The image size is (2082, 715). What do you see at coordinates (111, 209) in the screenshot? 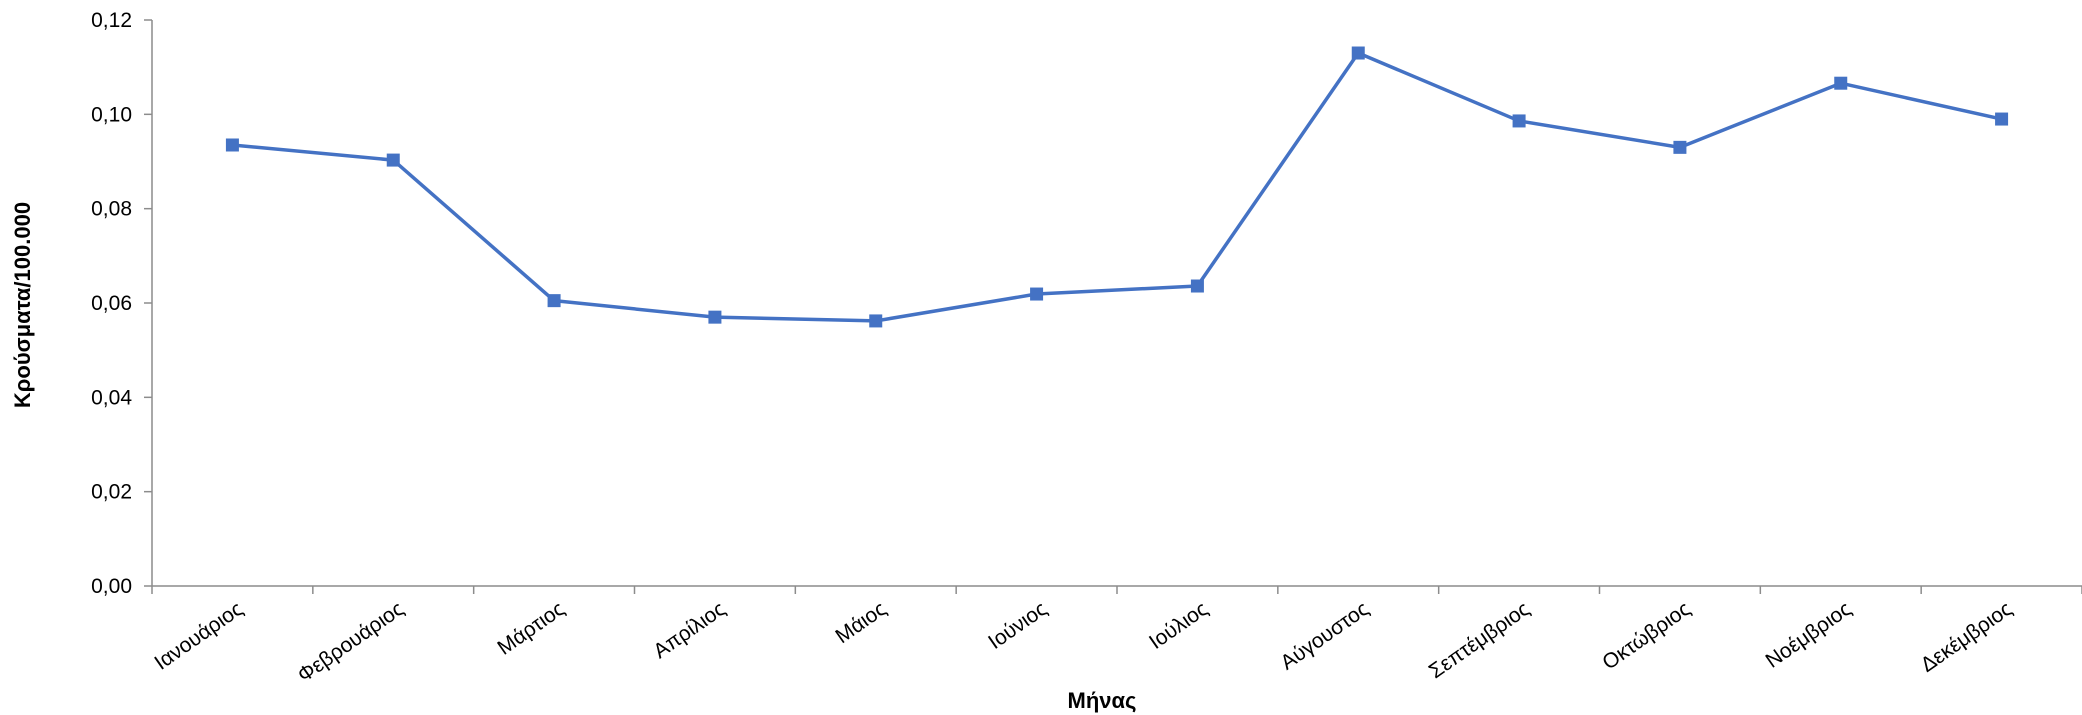
I see `y-tick-label: 0,08` at bounding box center [111, 209].